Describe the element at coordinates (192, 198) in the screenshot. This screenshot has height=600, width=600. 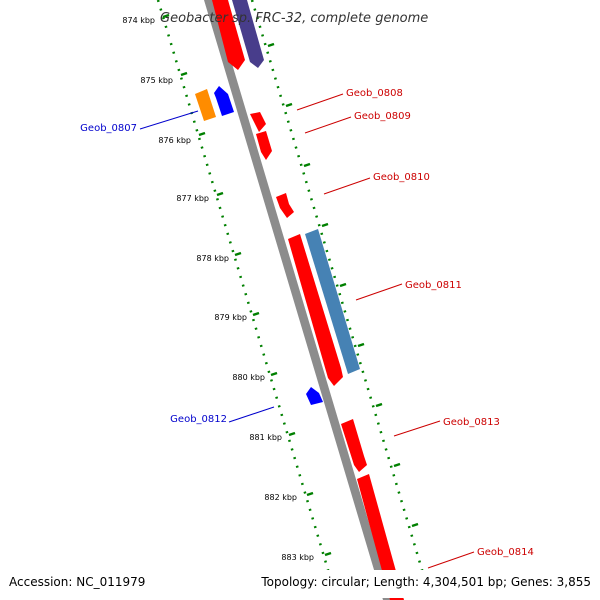
I see `kbp-label: 877 kbp` at that location.